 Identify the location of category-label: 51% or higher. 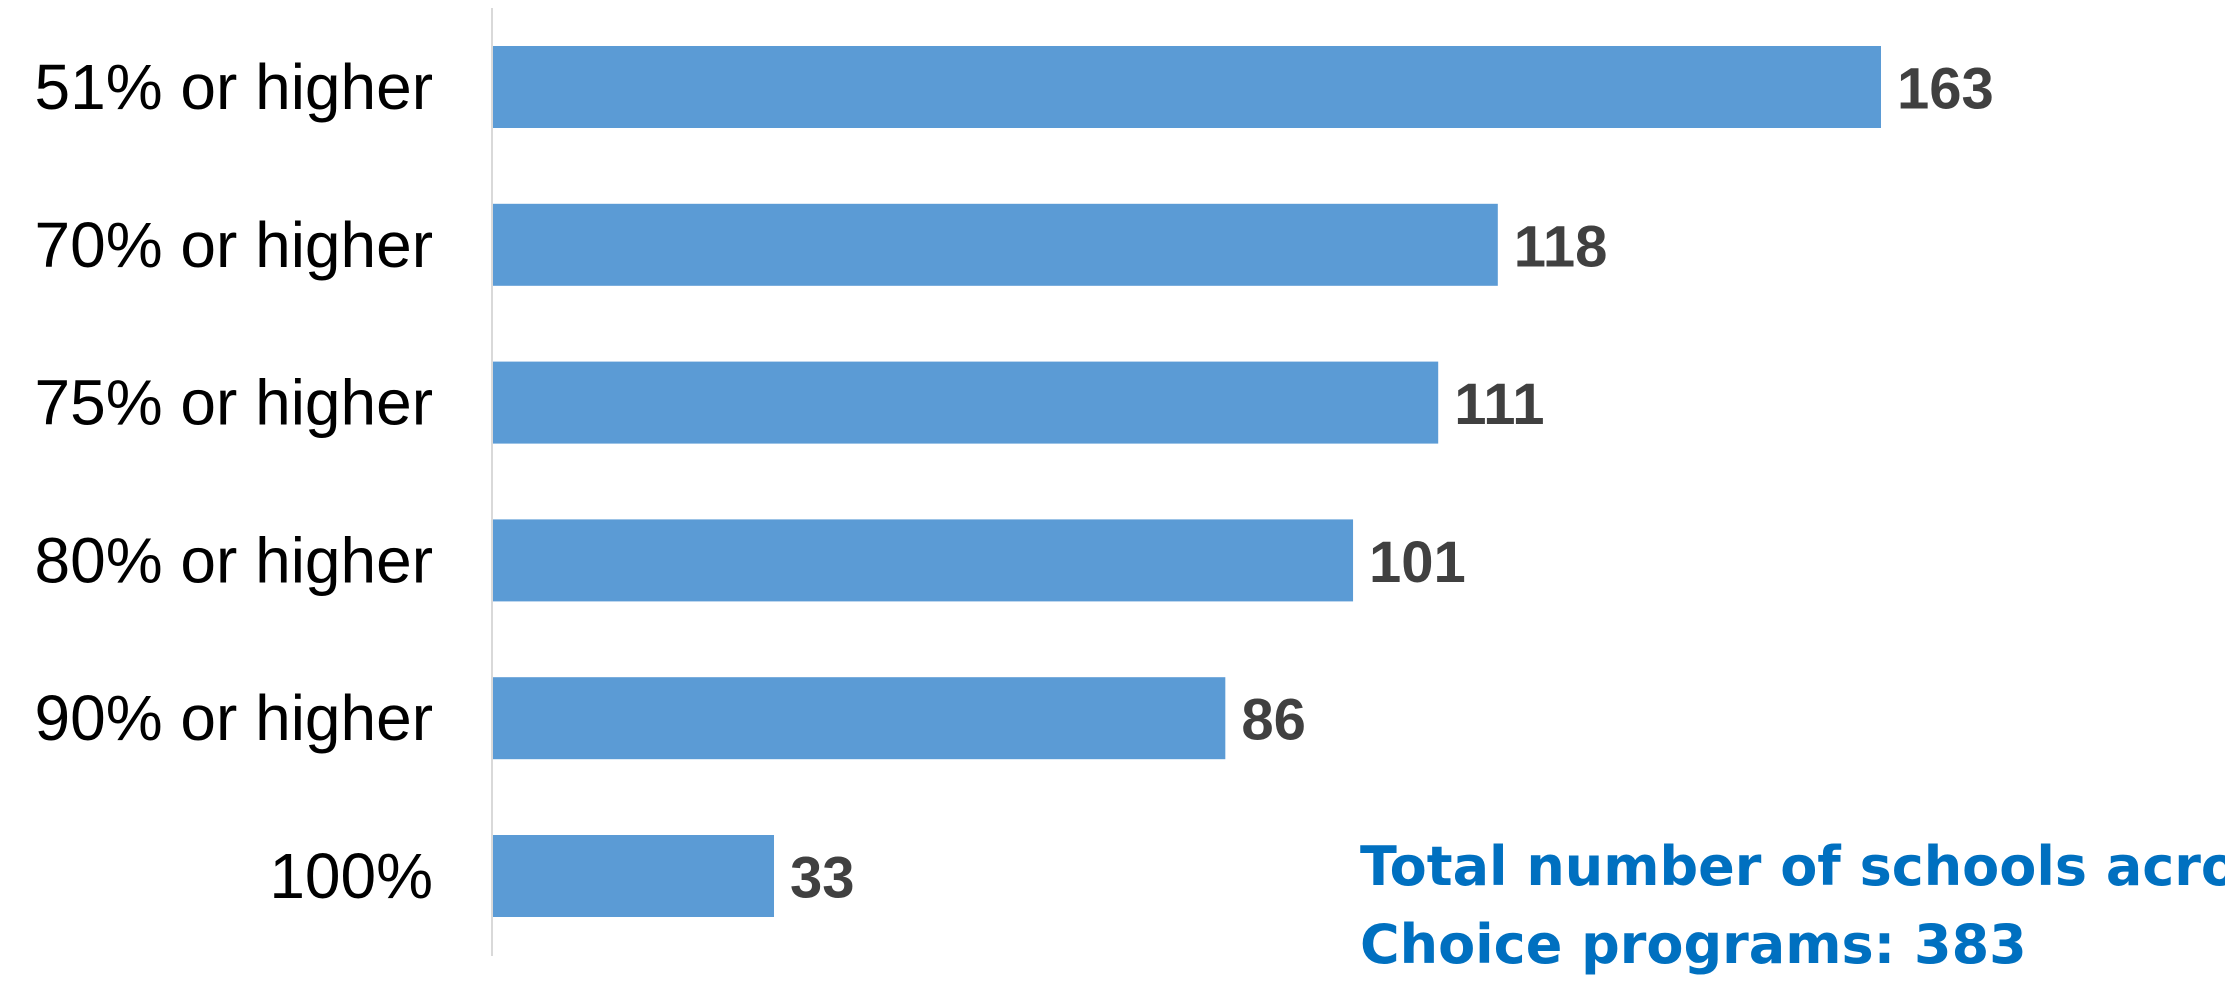
(234, 87).